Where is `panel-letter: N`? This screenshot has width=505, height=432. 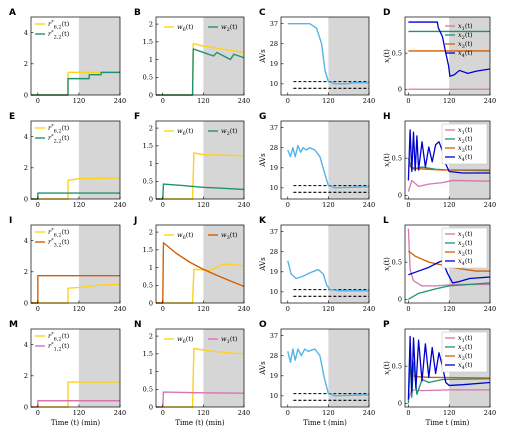
panel-letter: N is located at coordinates (138, 325).